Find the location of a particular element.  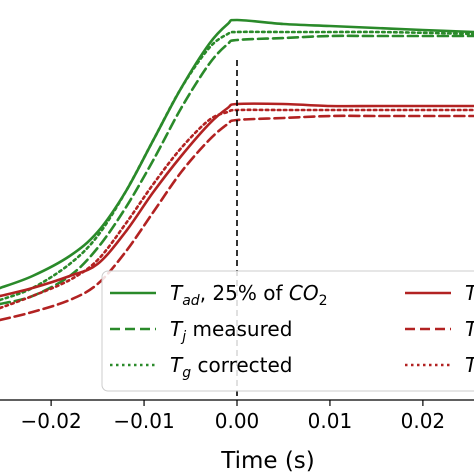

x-tick-label: 0.02 is located at coordinates (423, 421).